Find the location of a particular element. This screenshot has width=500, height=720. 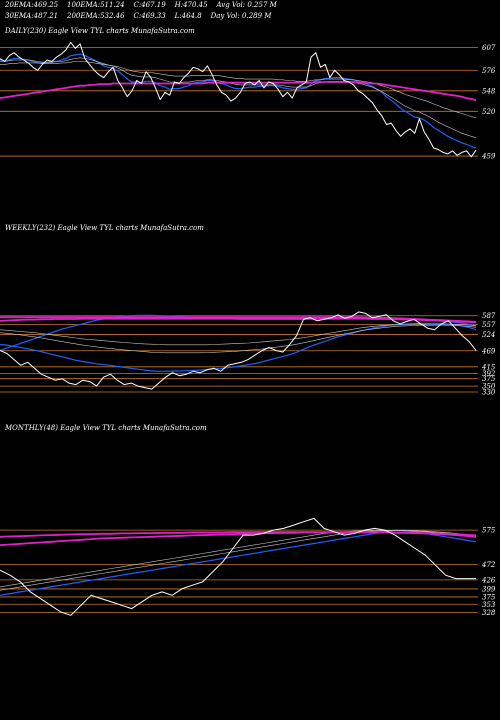

monthly-level-label: 328 is located at coordinates (489, 613).